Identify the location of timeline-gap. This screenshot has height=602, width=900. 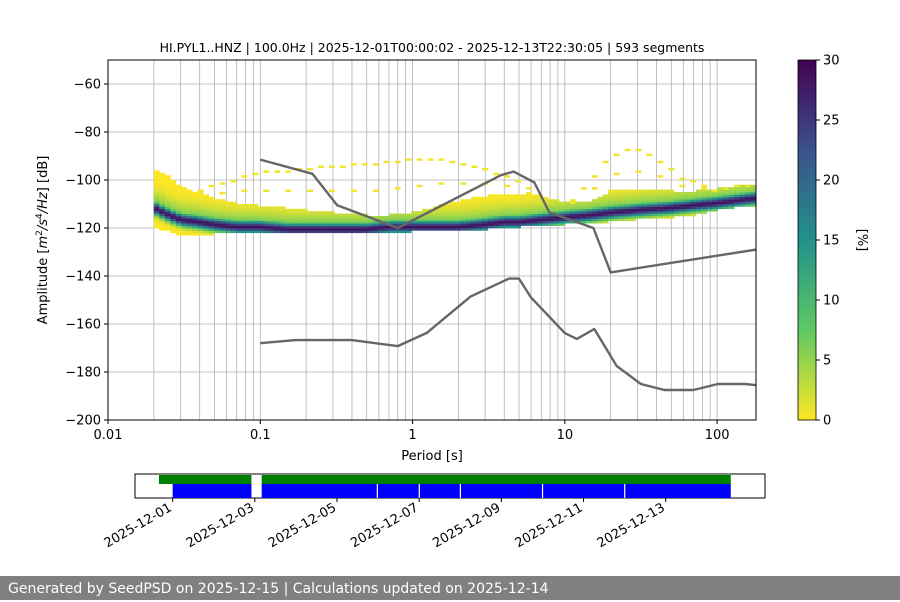
(460, 491).